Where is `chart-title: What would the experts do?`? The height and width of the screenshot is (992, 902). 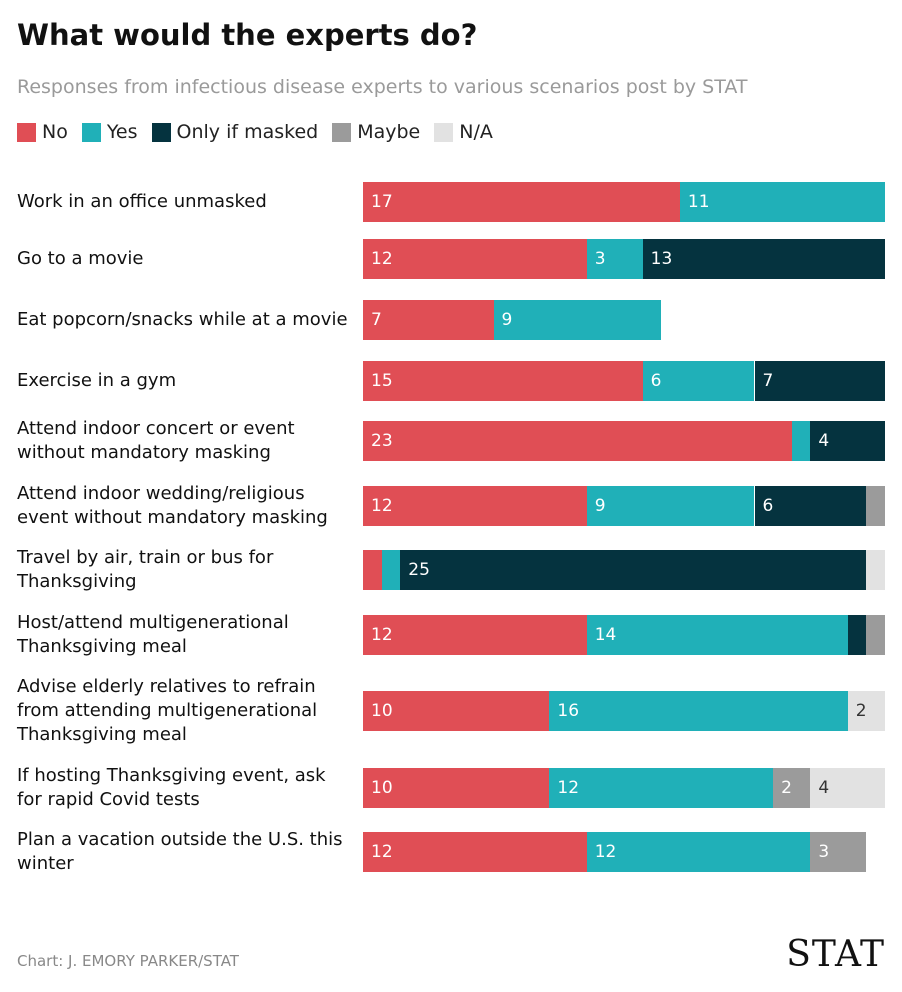
chart-title: What would the experts do? is located at coordinates (247, 35).